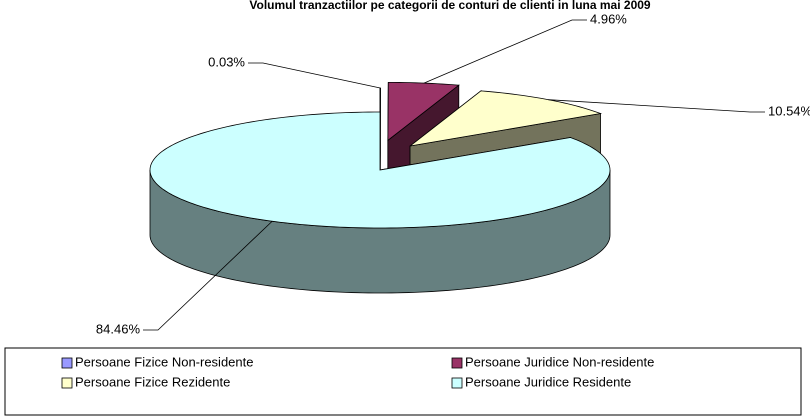  Describe the element at coordinates (226, 61) in the screenshot. I see `data-label: 0.03%` at that location.